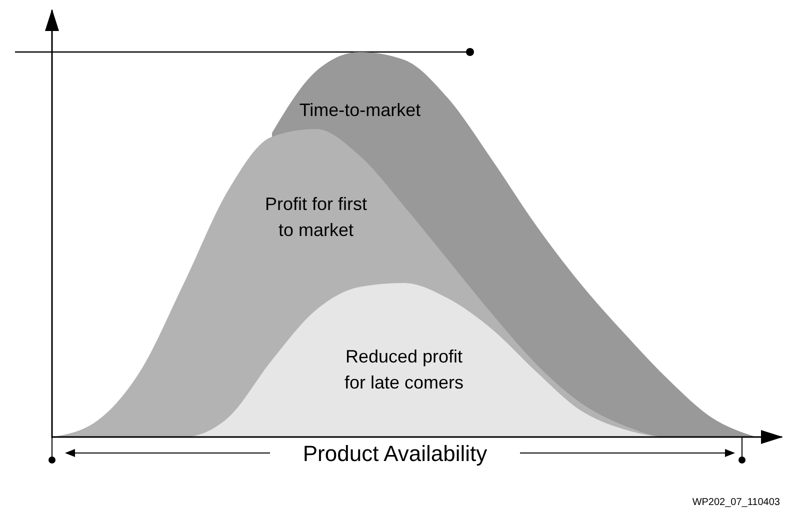 The width and height of the screenshot is (793, 523). What do you see at coordinates (395, 453) in the screenshot?
I see `x-axis-title: Product Availability` at bounding box center [395, 453].